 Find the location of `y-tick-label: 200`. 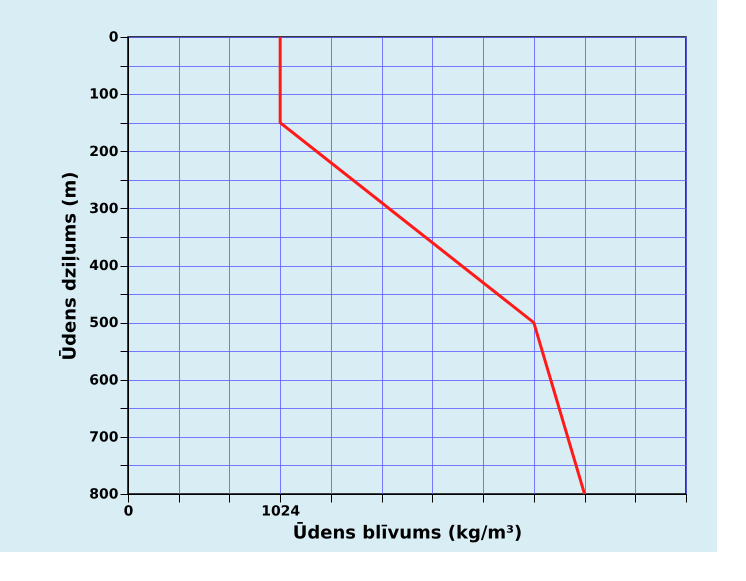

y-tick-label: 200 is located at coordinates (104, 152).